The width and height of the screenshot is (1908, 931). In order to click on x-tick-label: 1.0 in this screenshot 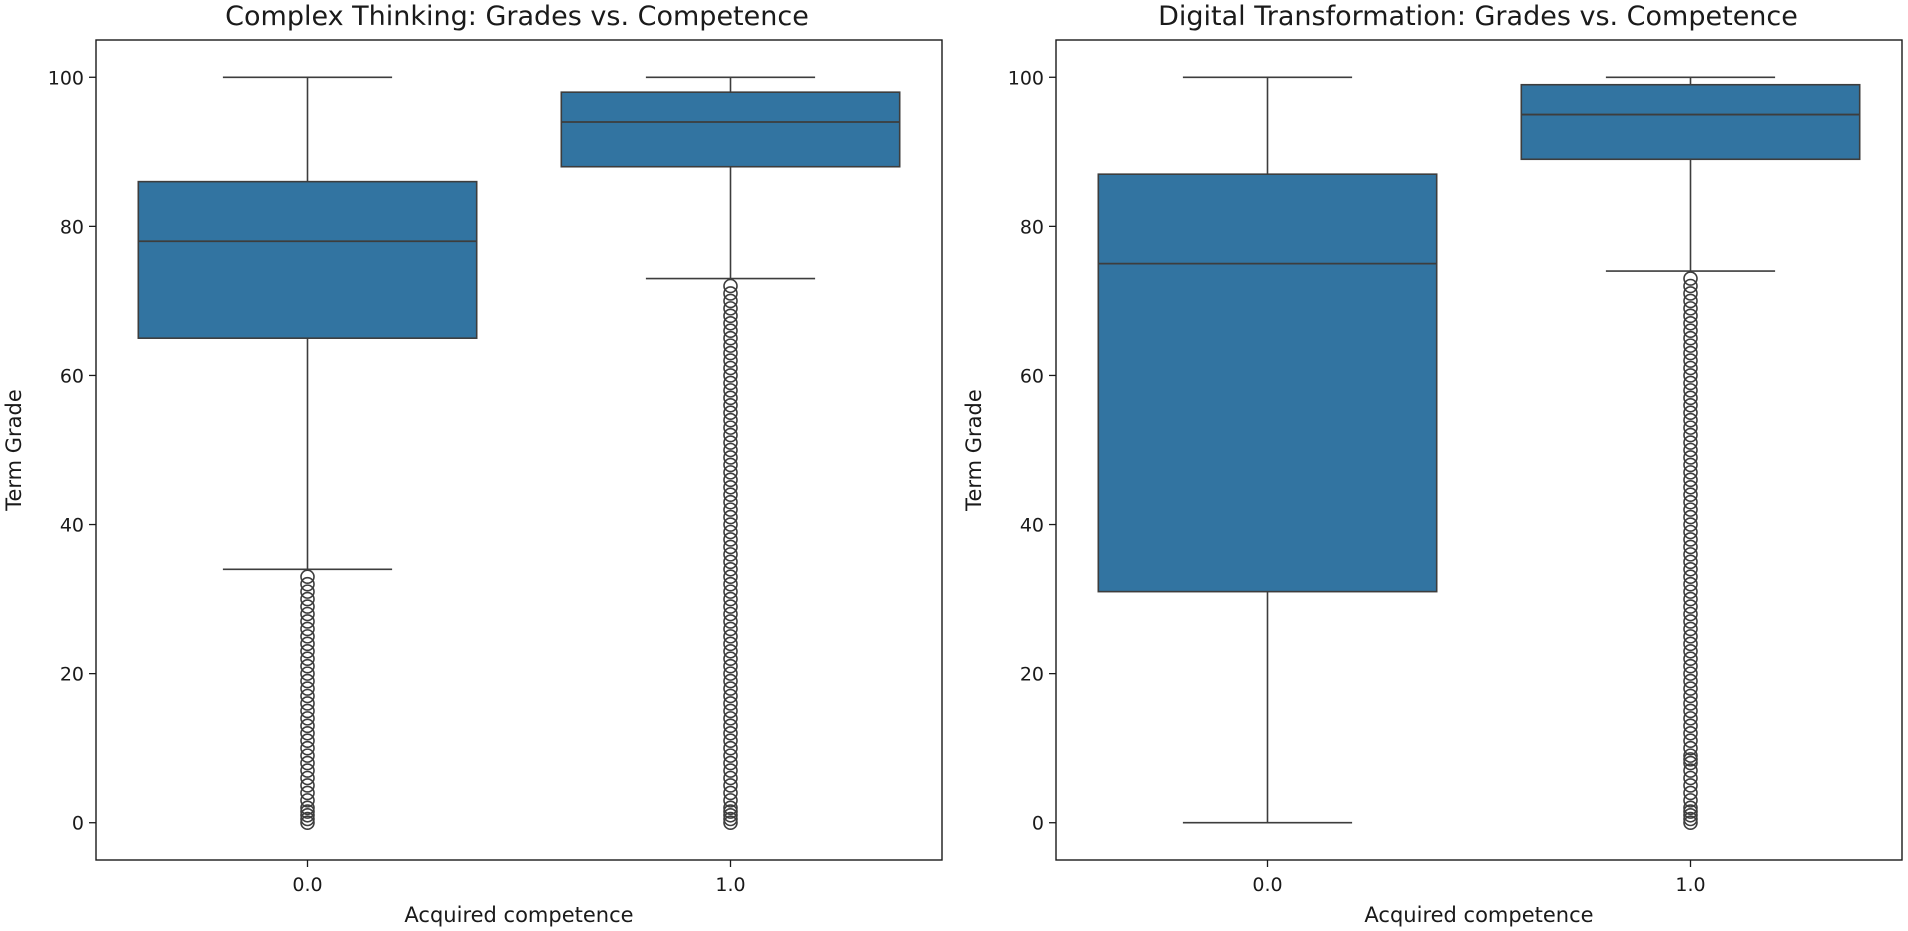, I will do `click(1690, 885)`.